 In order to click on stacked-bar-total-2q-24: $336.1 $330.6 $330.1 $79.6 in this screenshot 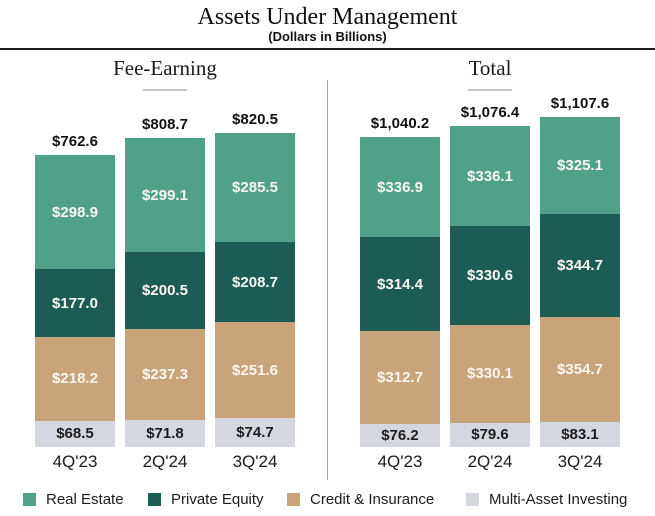, I will do `click(490, 286)`.